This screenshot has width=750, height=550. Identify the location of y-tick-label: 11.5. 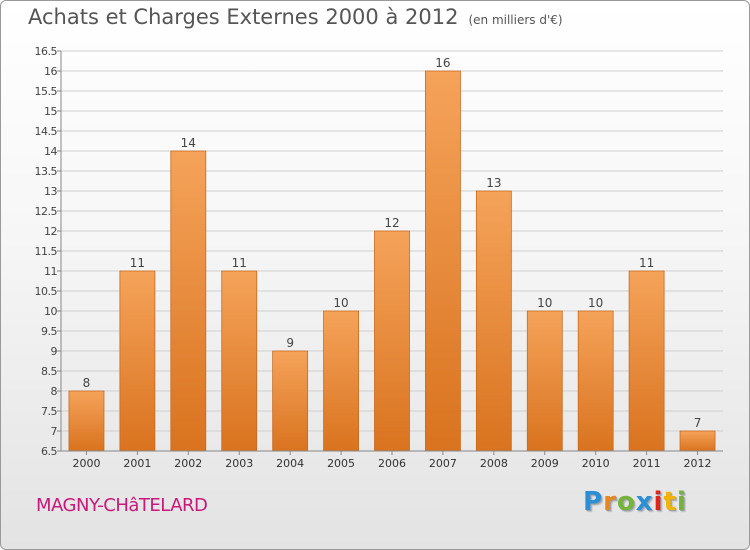
(46, 251).